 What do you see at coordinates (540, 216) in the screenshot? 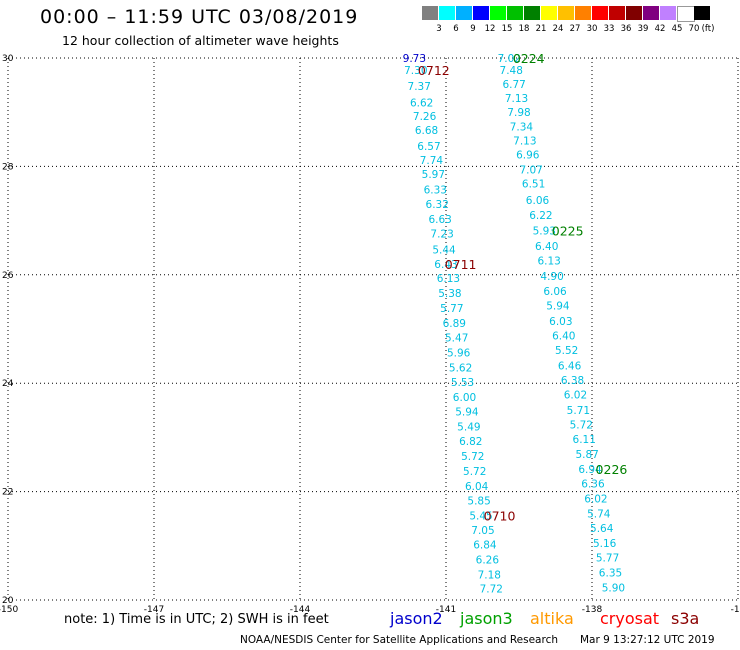
I see `wave-height-label: 6.22` at bounding box center [540, 216].